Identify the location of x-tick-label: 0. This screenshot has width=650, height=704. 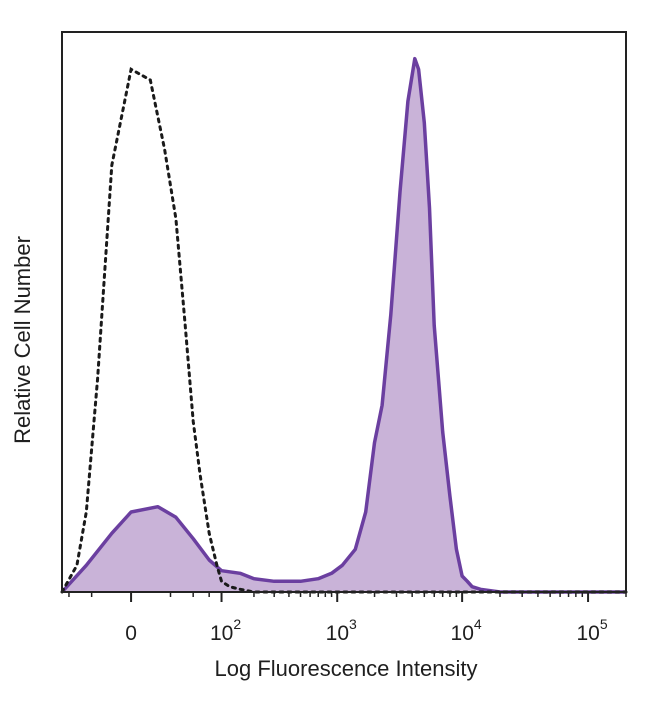
(131, 633).